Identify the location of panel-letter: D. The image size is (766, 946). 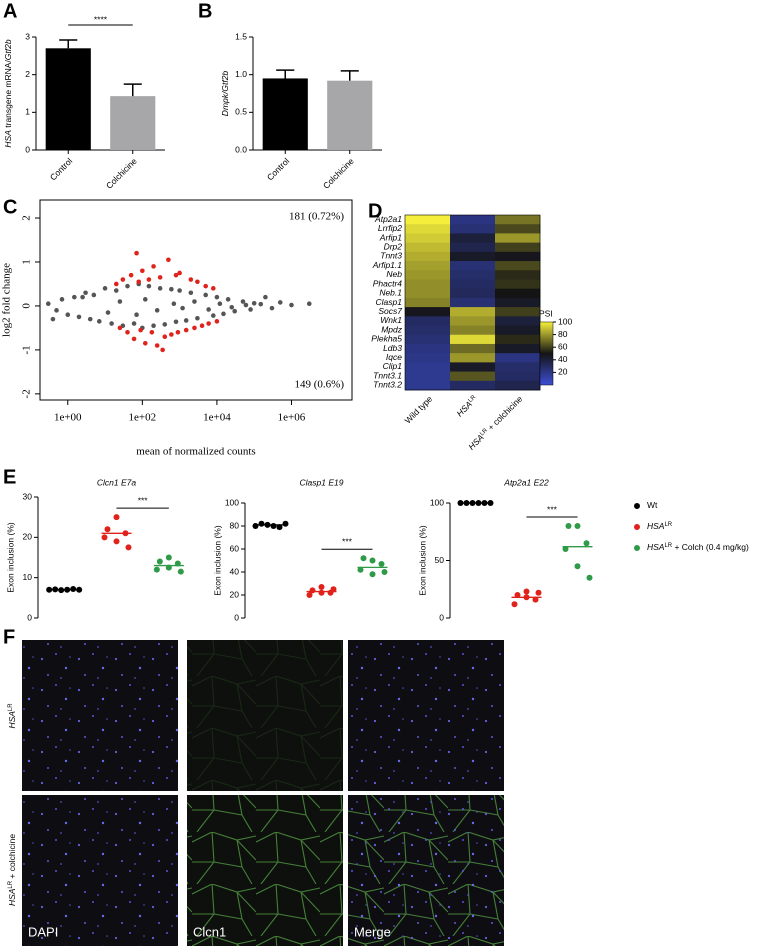
(375, 211).